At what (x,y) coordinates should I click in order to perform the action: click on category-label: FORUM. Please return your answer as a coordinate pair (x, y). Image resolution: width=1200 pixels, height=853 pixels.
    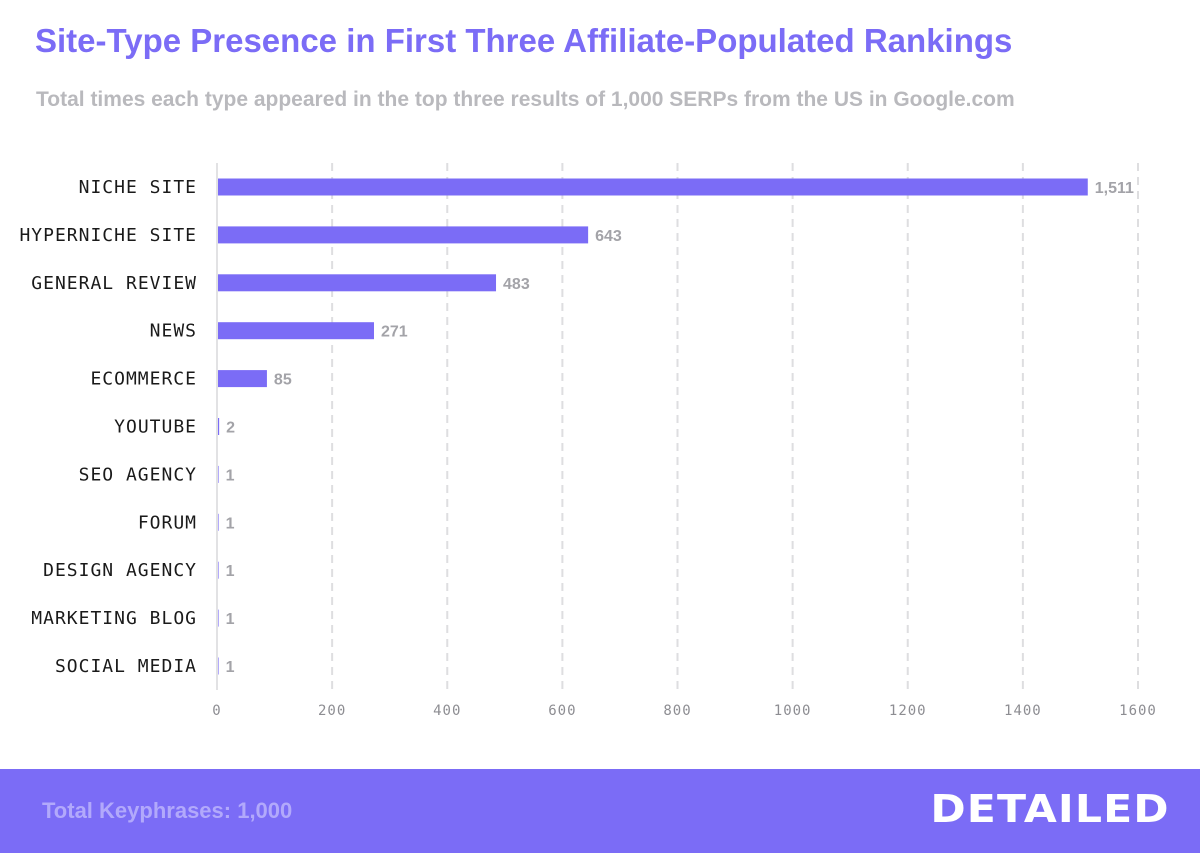
    Looking at the image, I should click on (167, 522).